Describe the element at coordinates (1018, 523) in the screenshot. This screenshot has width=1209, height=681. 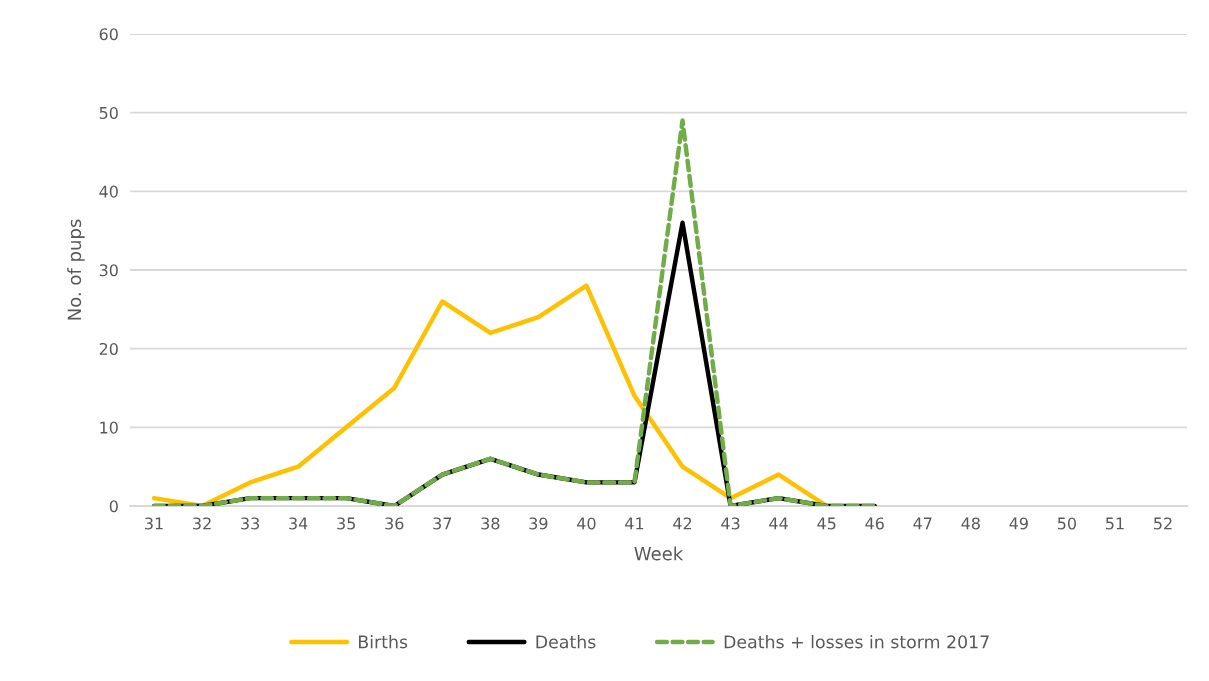
I see `x-tick-label: 49` at that location.